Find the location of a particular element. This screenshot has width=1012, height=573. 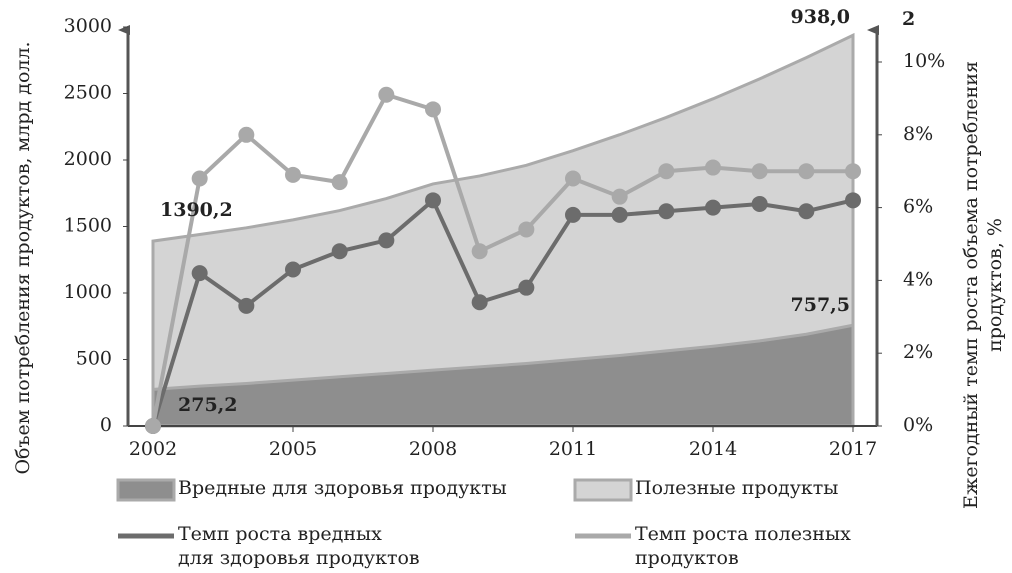

legend-label: Вредные для здоровья продукты is located at coordinates (342, 488).